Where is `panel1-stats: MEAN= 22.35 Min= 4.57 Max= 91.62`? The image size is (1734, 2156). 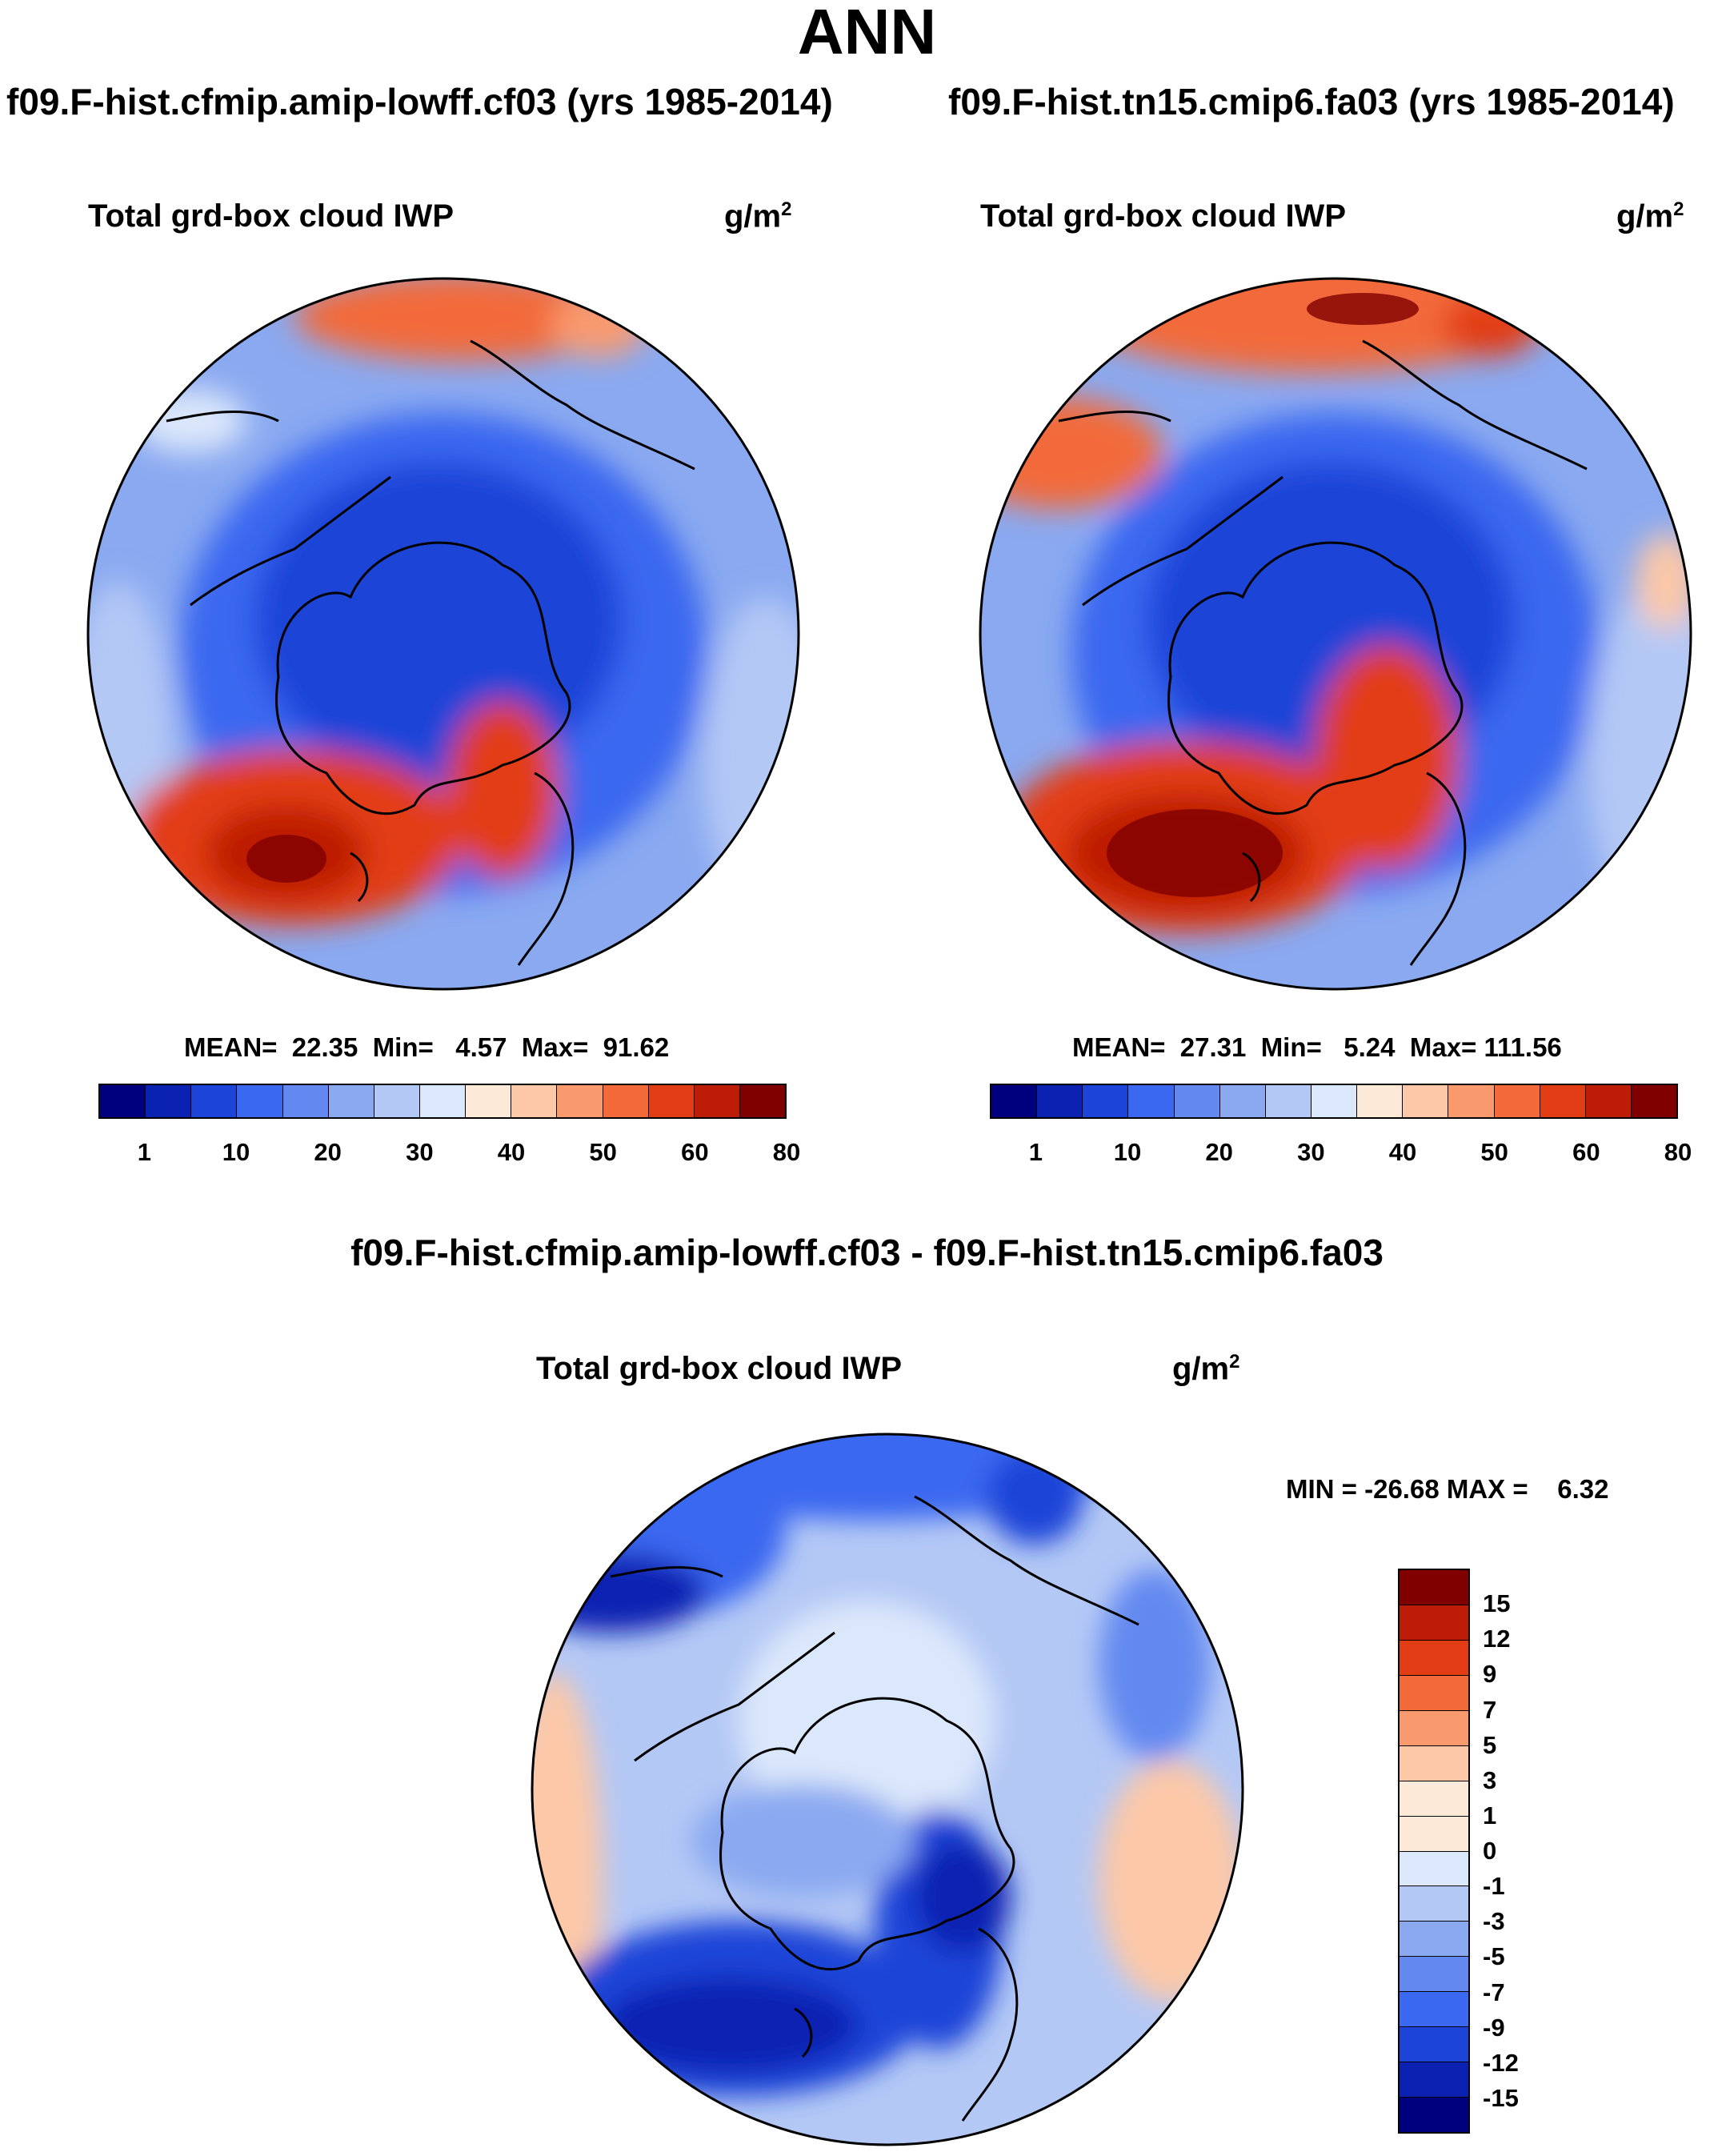
panel1-stats: MEAN= 22.35 Min= 4.57 Max= 91.62 is located at coordinates (427, 1047).